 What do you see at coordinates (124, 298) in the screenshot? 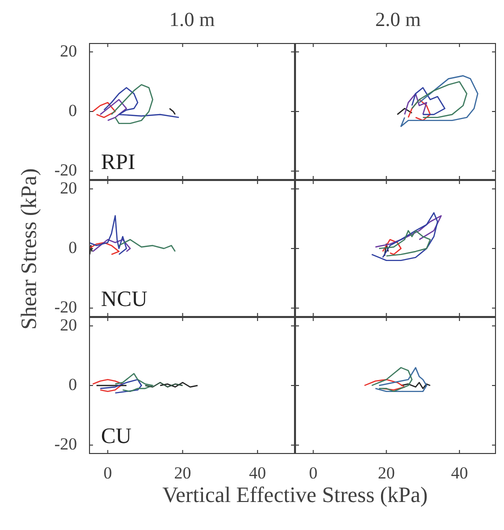
I see `annotation: NCU` at bounding box center [124, 298].